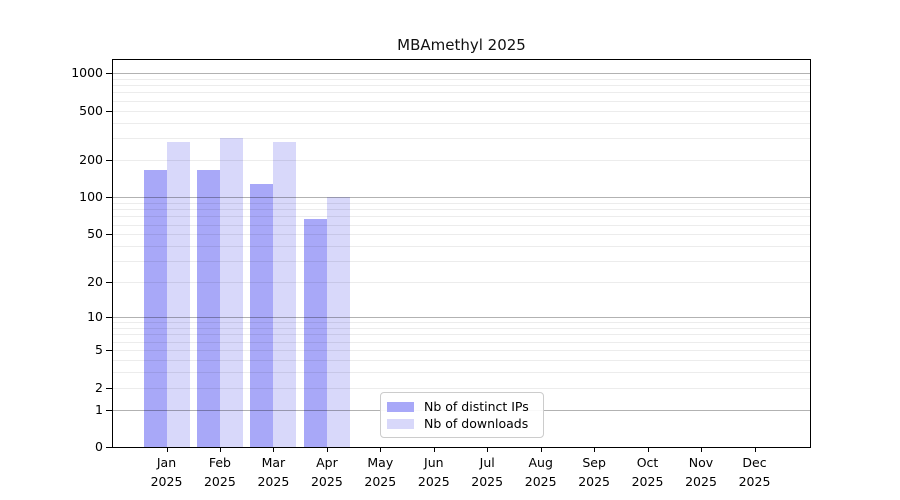 This screenshot has width=900, height=500. Describe the element at coordinates (434, 472) in the screenshot. I see `x-tick-label-jun: Jun 2025` at that location.